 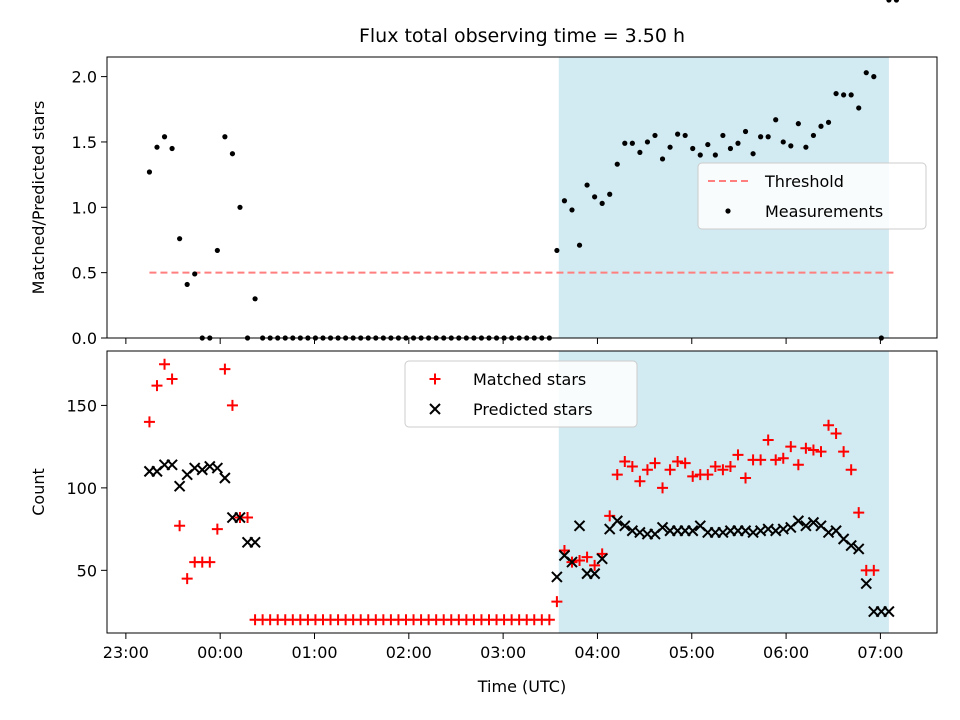 I want to click on x-tick-label: 06:00, so click(x=786, y=652).